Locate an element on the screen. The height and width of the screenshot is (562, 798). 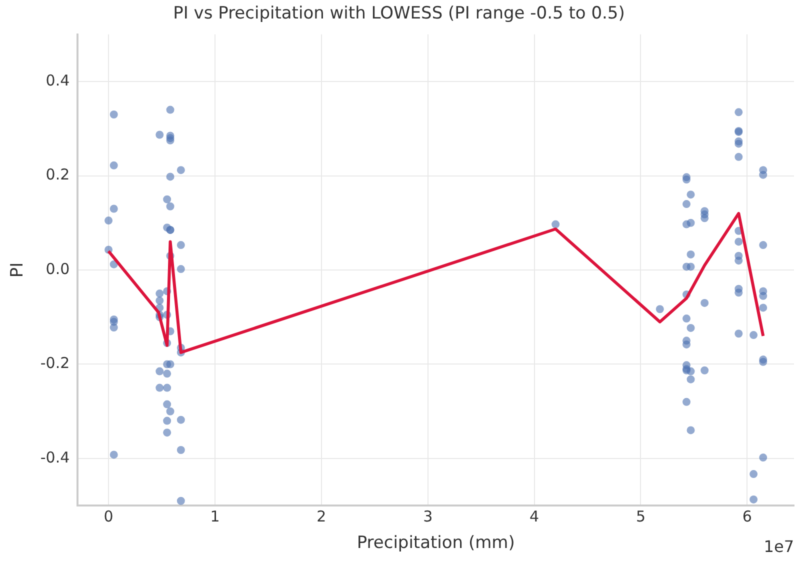
text: 1e7 is located at coordinates (779, 546).